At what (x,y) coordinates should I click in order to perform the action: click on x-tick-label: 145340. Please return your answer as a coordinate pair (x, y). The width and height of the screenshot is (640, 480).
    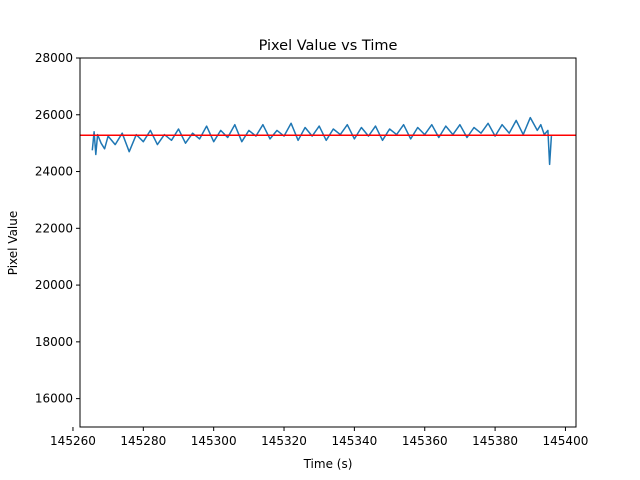
    Looking at the image, I should click on (354, 441).